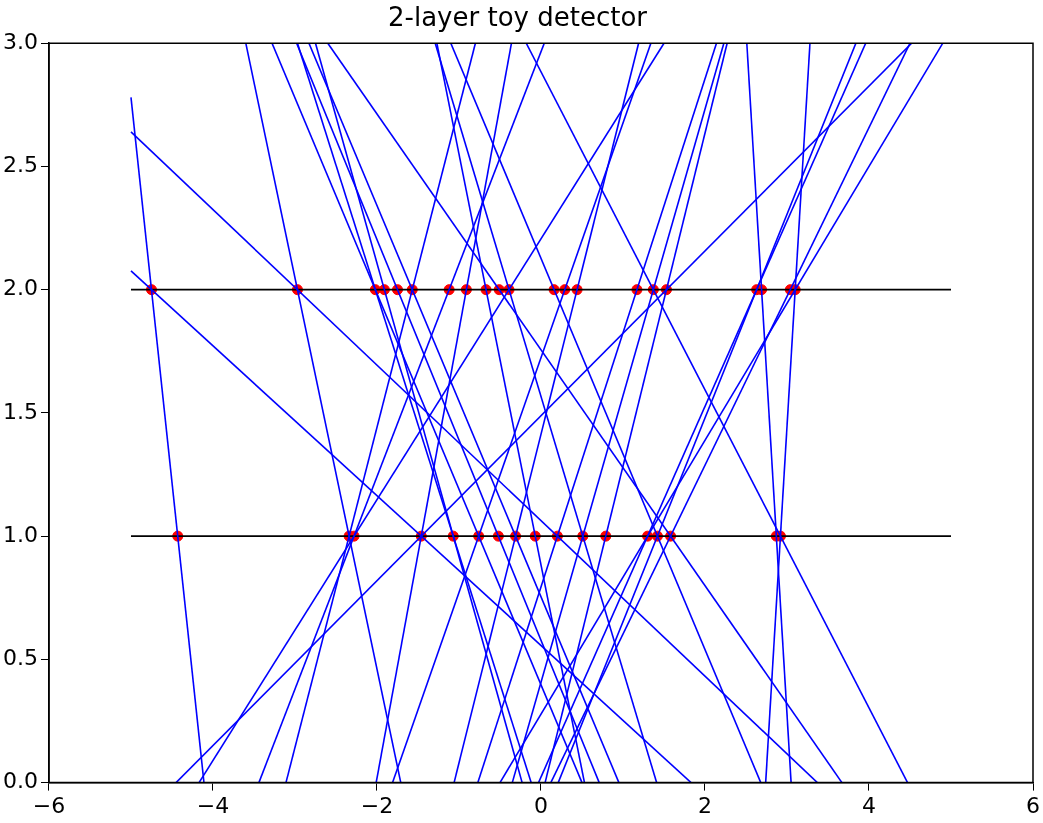 The height and width of the screenshot is (823, 1043). What do you see at coordinates (20, 658) in the screenshot?
I see `y-tick-label: 0.5` at bounding box center [20, 658].